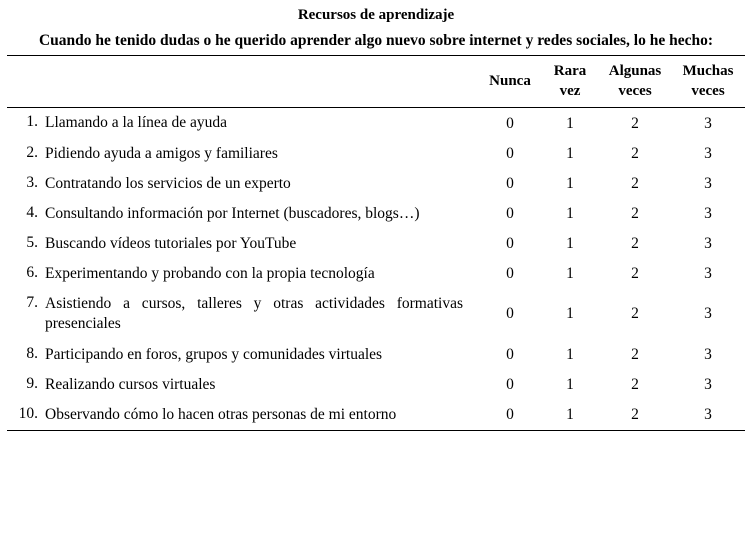 The image size is (752, 559). Describe the element at coordinates (570, 82) in the screenshot. I see `column-header-rara-vez: Rara vez` at that location.